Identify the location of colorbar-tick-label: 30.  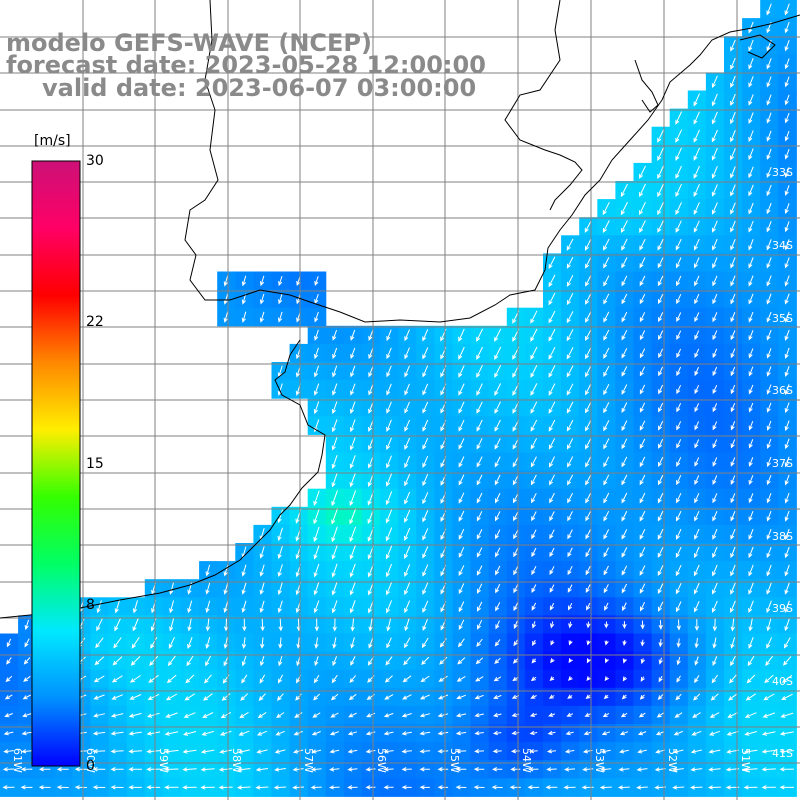
(95, 161).